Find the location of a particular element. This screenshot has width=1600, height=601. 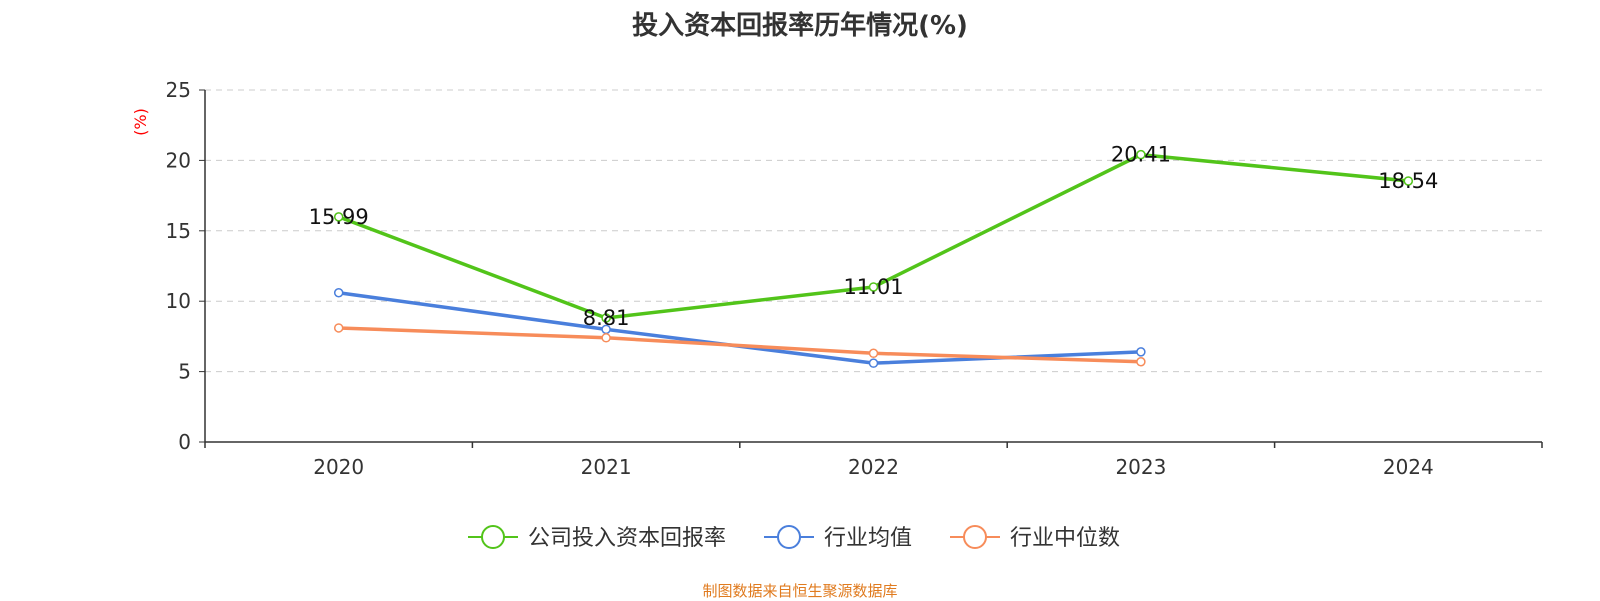

x-tick-labels: 2020 2021 2022 2023 2024 is located at coordinates (873, 467).